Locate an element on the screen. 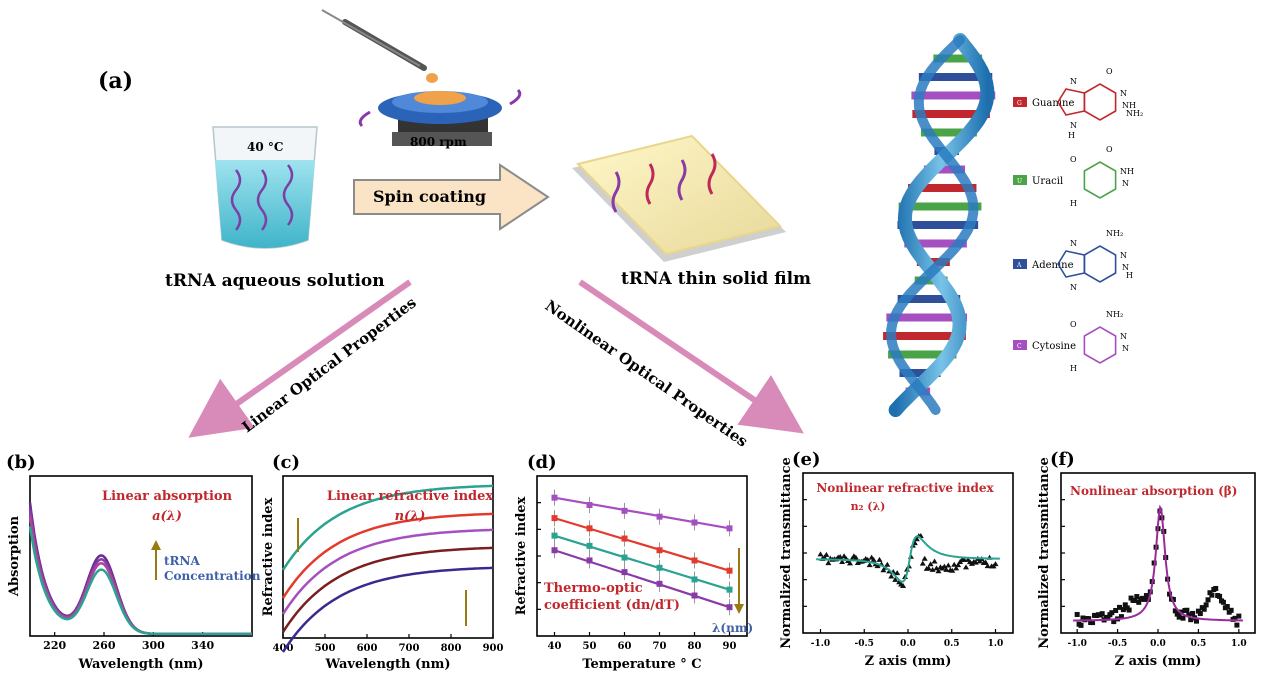 This screenshot has width=1261, height=683. beaker: 40 °C is located at coordinates (265, 187).